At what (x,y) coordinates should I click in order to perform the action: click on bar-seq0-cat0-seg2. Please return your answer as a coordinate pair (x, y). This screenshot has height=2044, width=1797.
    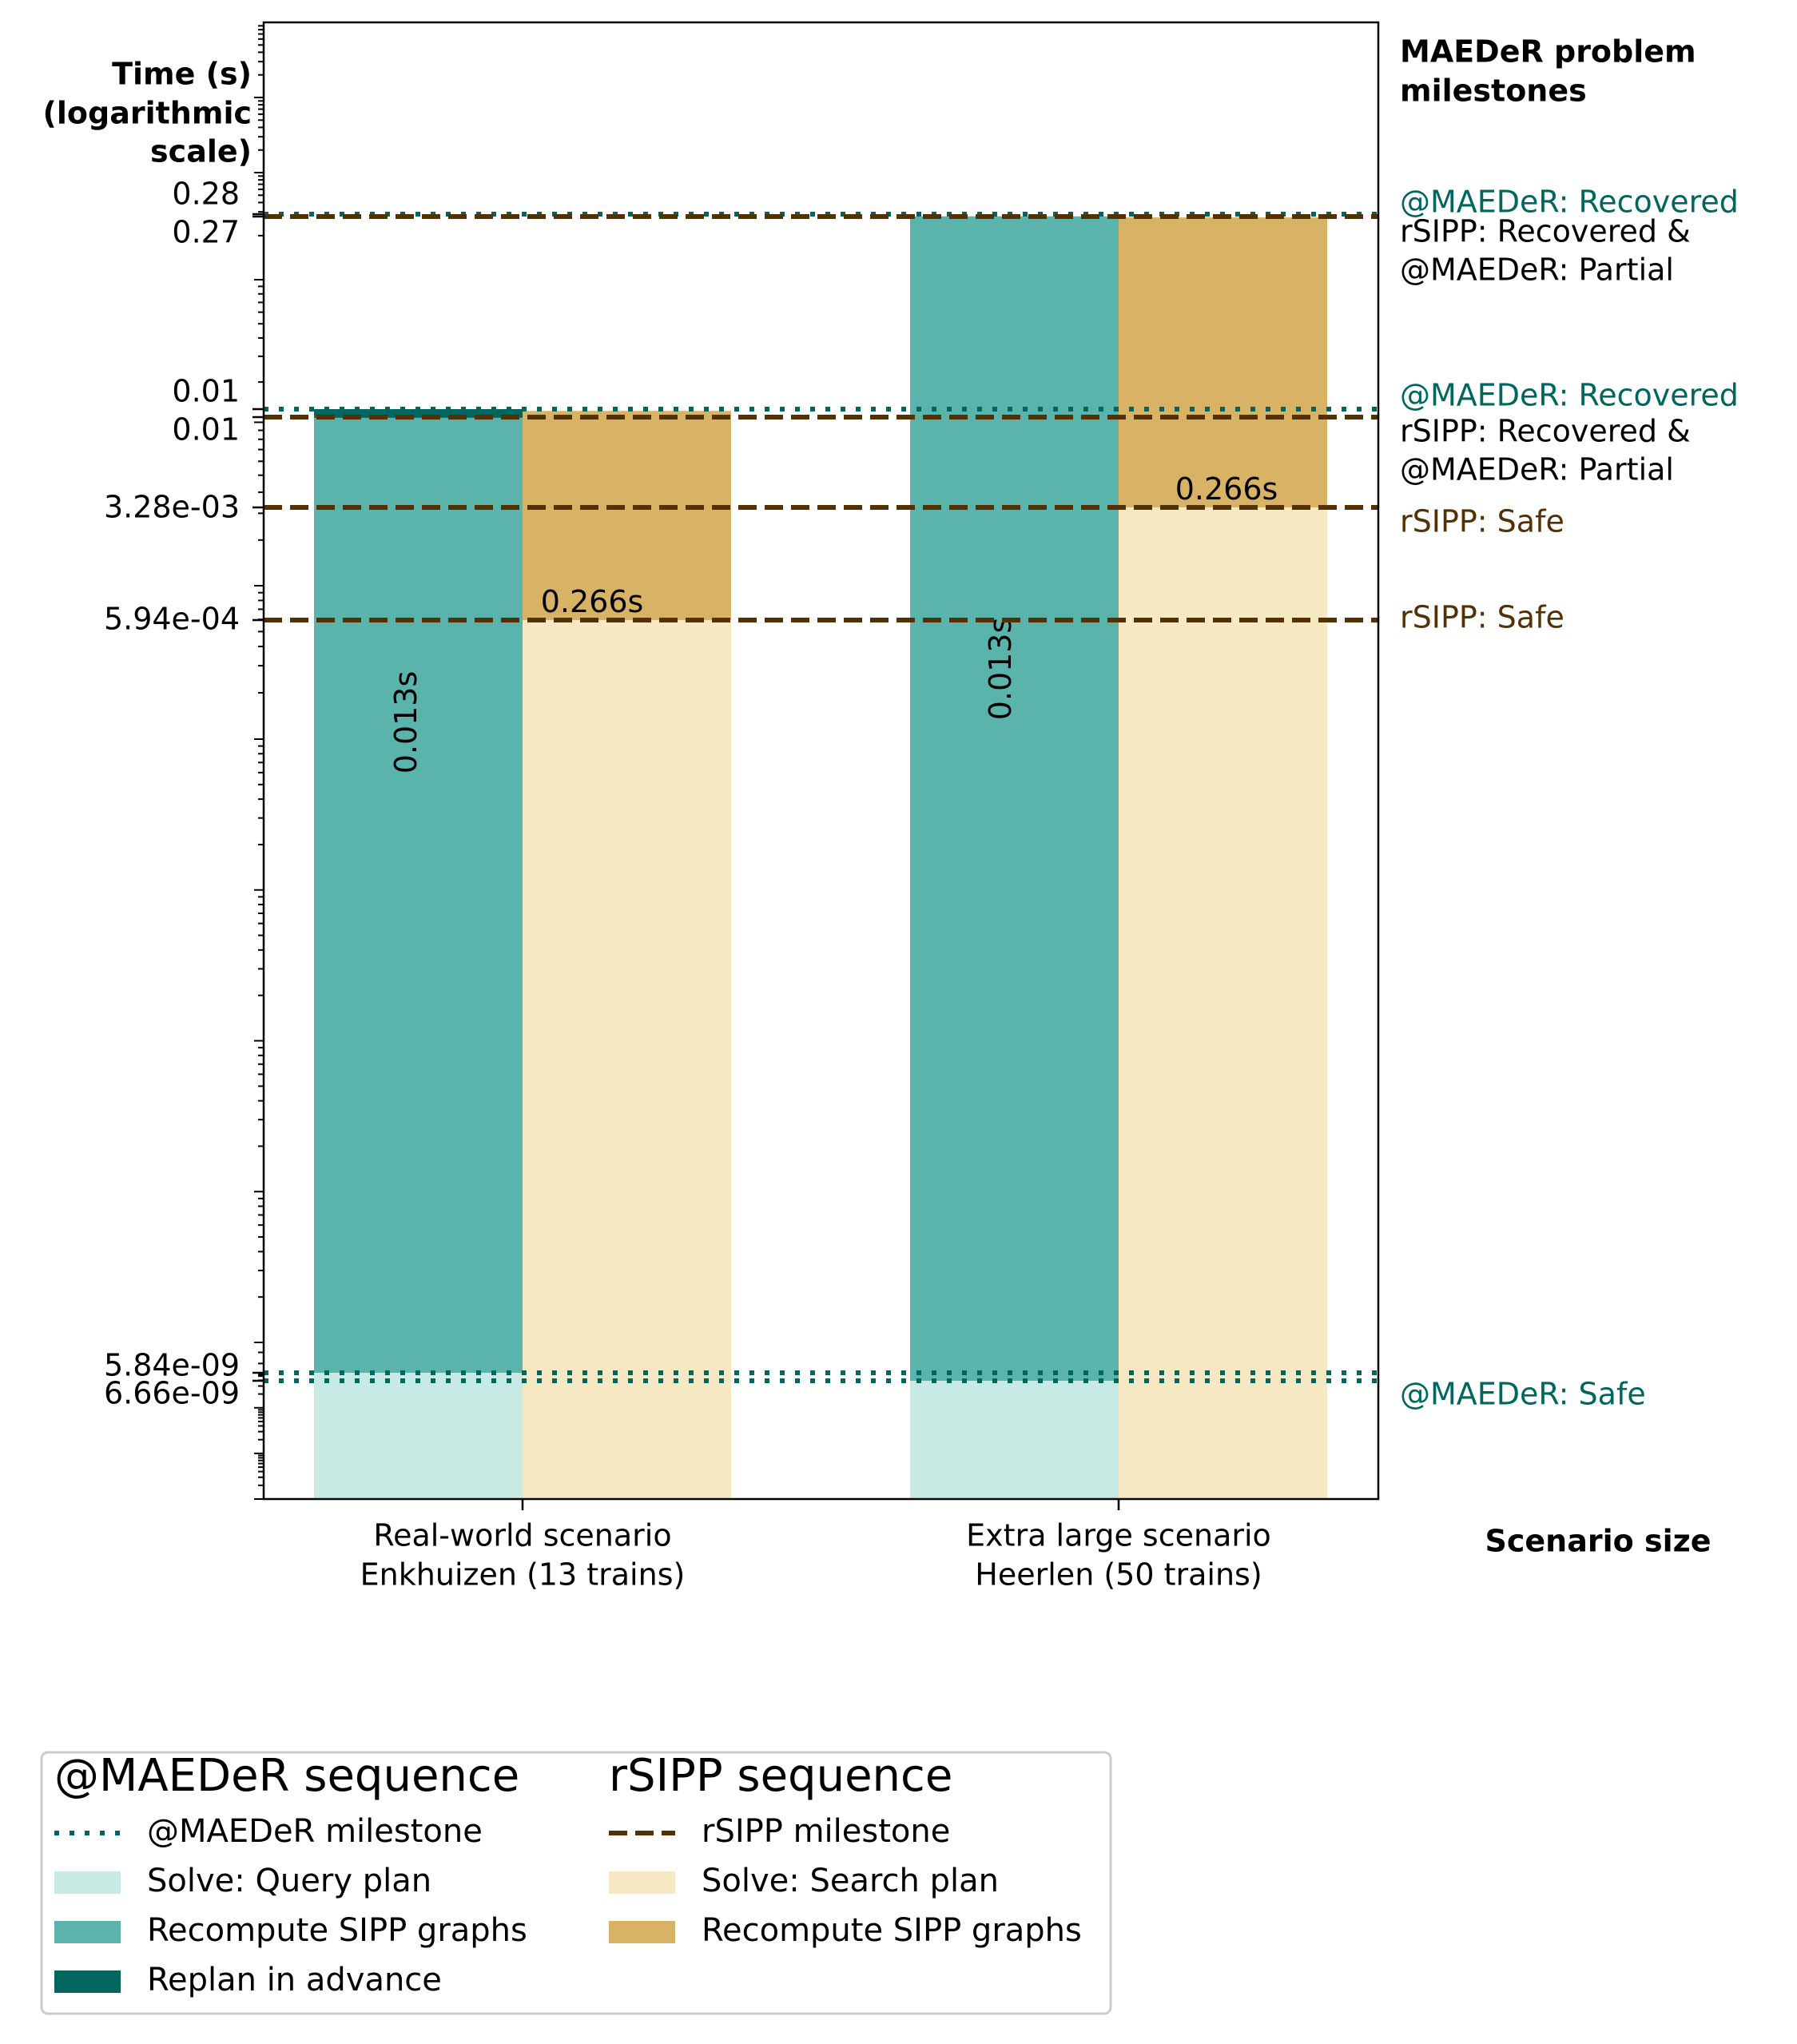
    Looking at the image, I should click on (418, 414).